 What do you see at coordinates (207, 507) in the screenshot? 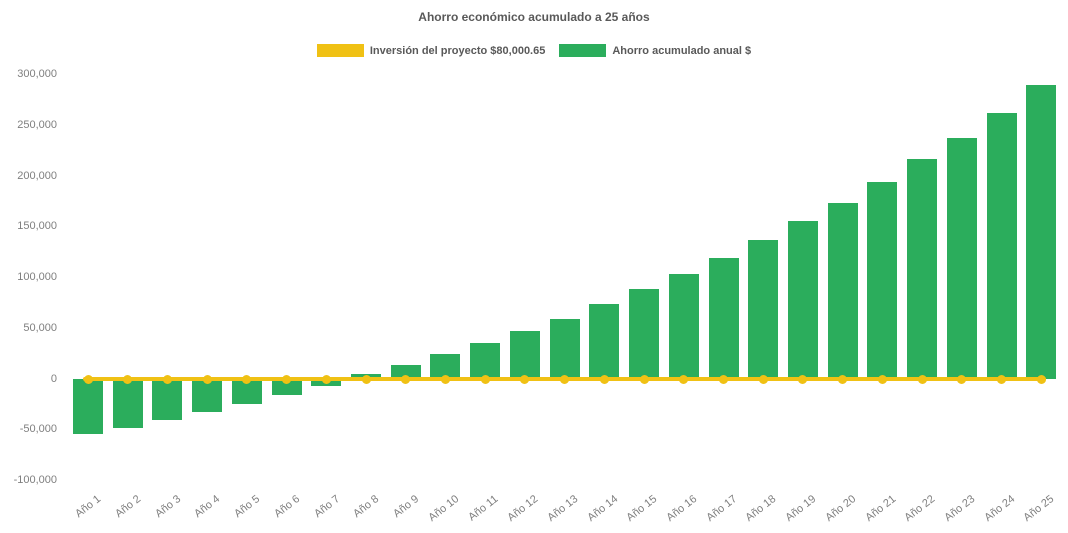
I see `x-axis-label: Año 4` at bounding box center [207, 507].